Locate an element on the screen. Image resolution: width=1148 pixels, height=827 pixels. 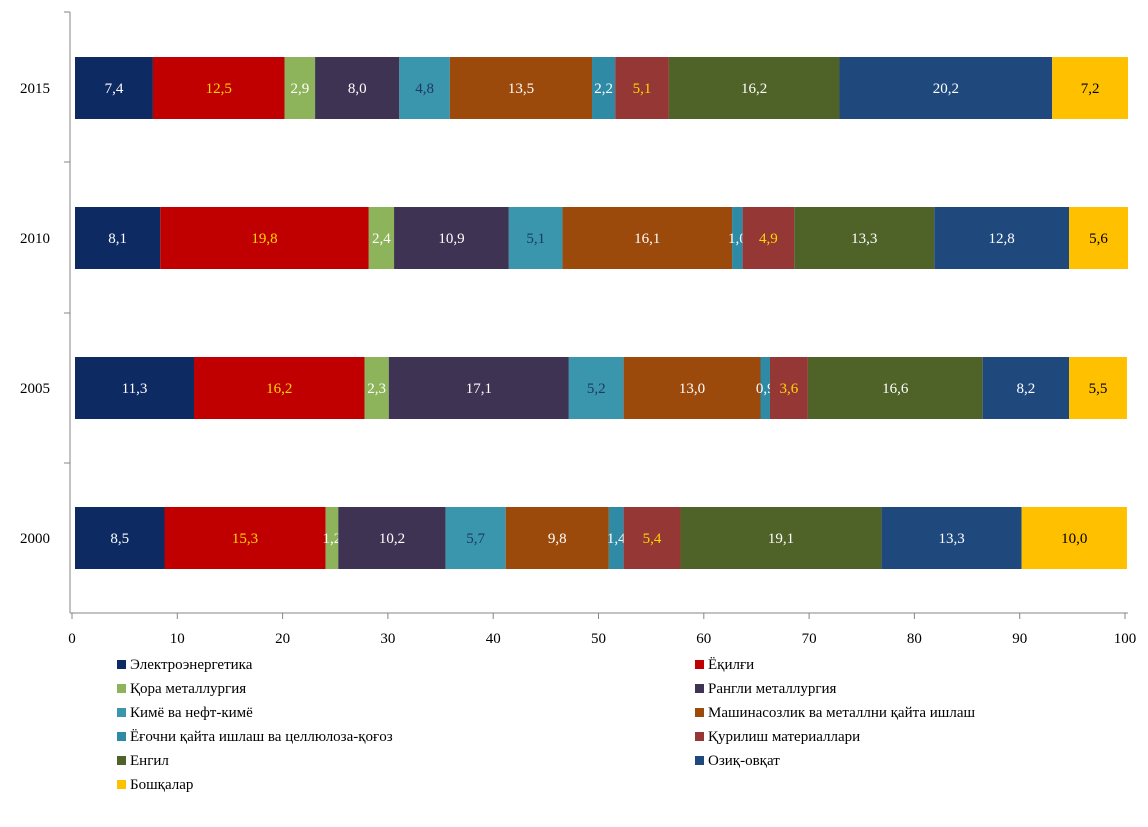
x-tick-label: 60 is located at coordinates (703, 639).